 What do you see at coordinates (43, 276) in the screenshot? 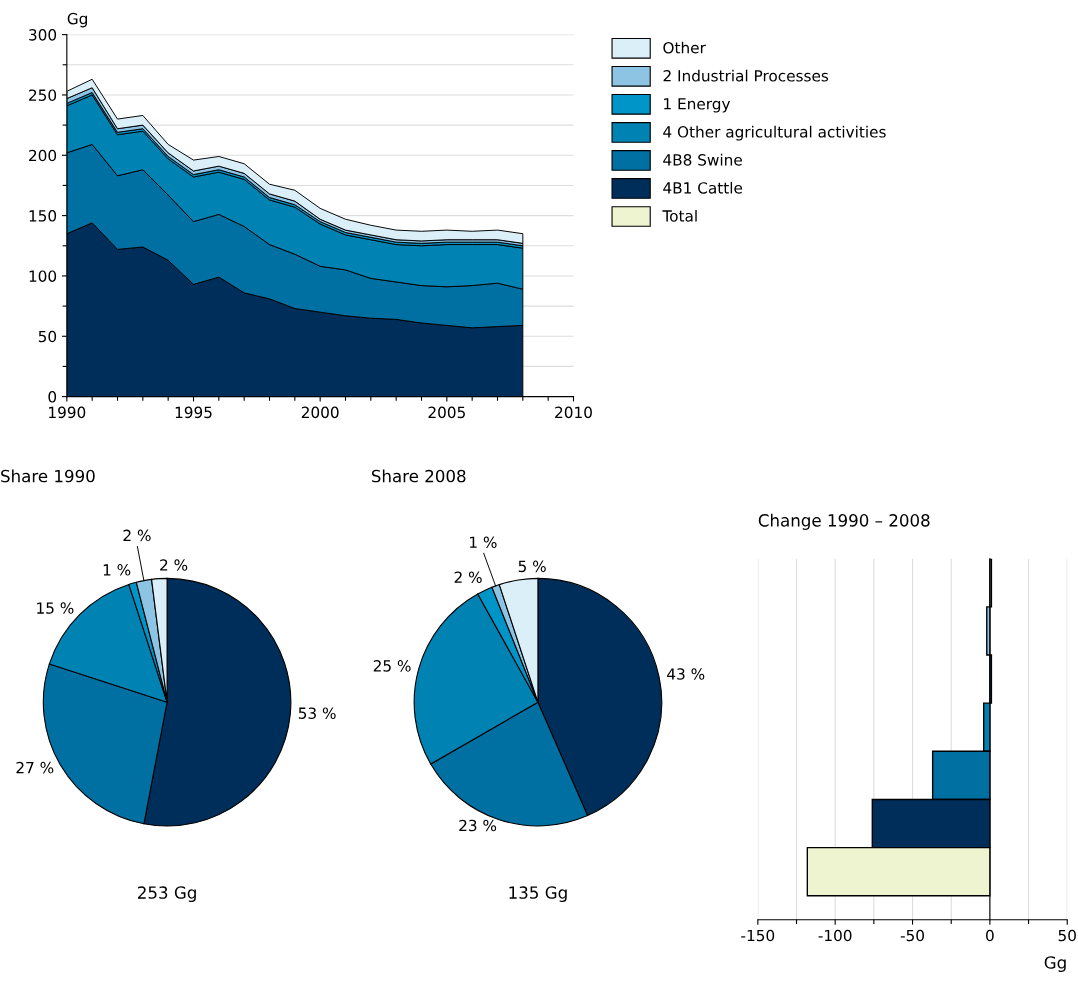
I see `y-tick-label: 100` at bounding box center [43, 276].